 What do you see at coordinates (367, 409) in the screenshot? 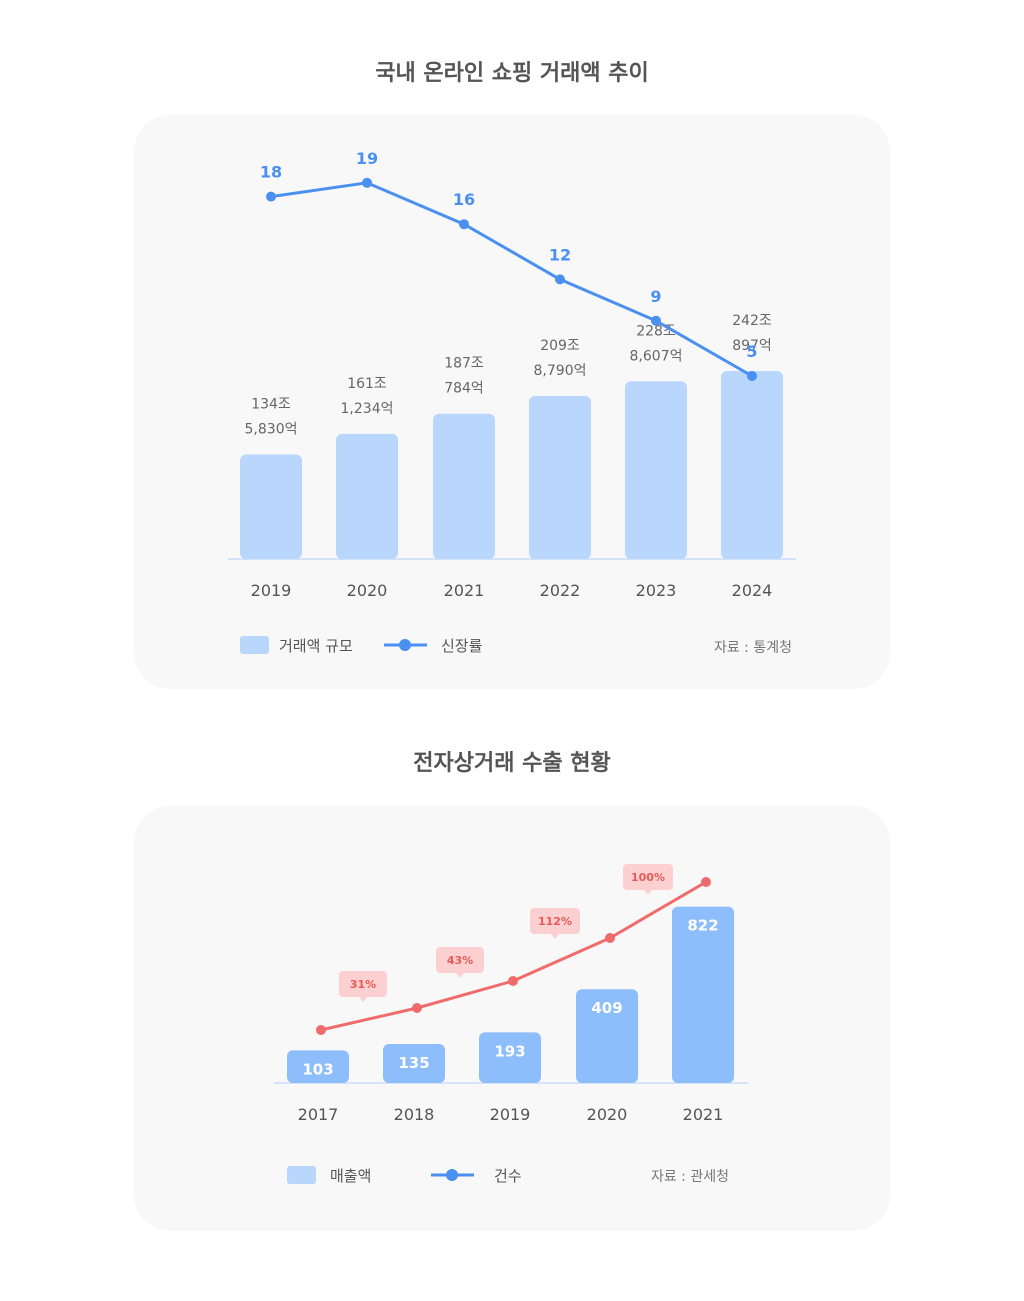
I see `bar-value-label: 1,234억` at bounding box center [367, 409].